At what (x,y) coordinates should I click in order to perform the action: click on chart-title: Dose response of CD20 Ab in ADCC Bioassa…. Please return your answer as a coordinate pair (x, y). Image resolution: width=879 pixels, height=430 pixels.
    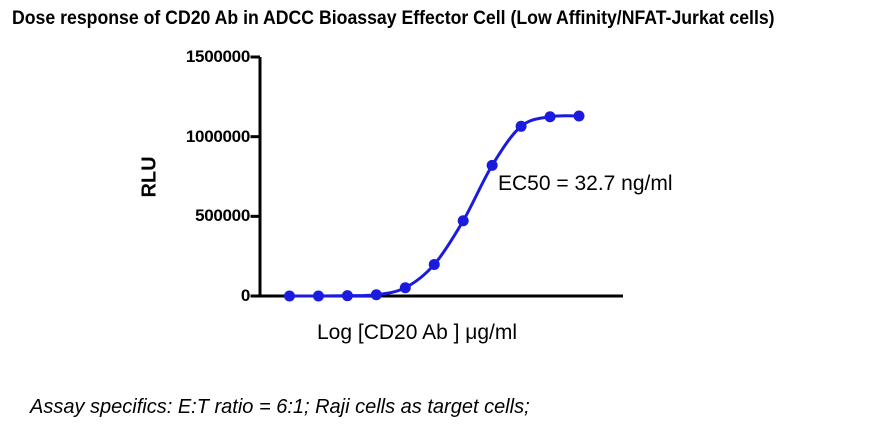
    Looking at the image, I should click on (393, 18).